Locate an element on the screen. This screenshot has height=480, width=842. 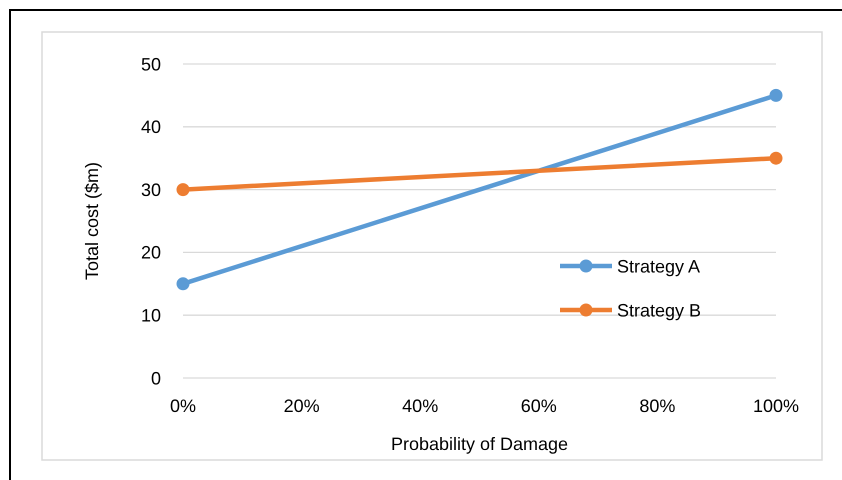
y-tick-label: 0 is located at coordinates (155, 378).